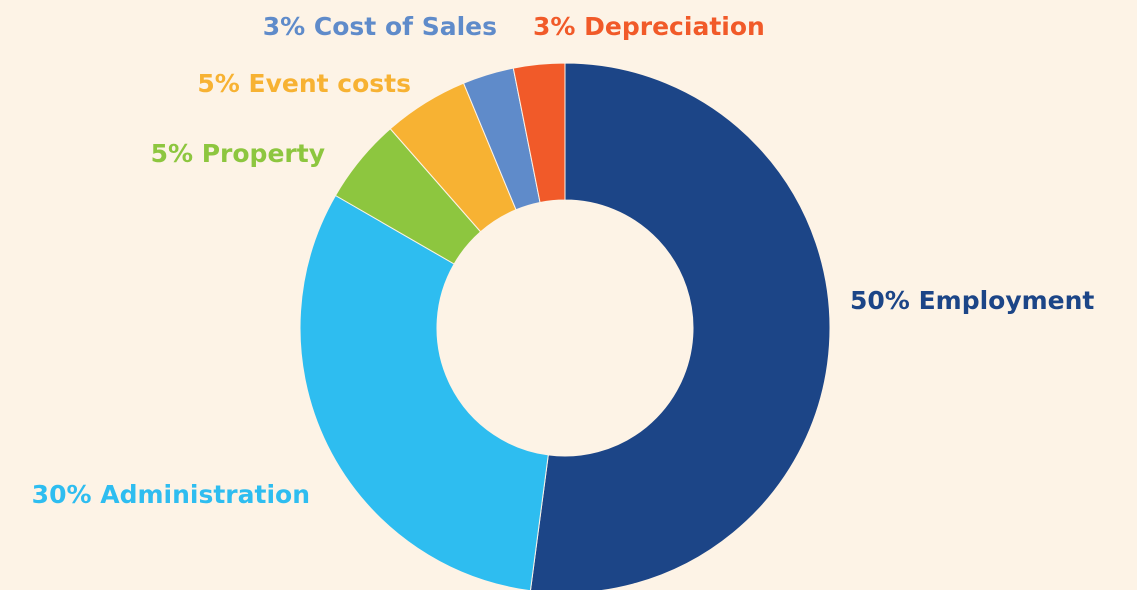  Describe the element at coordinates (880, 300) in the screenshot. I see `slice-value-label: 50%` at that location.